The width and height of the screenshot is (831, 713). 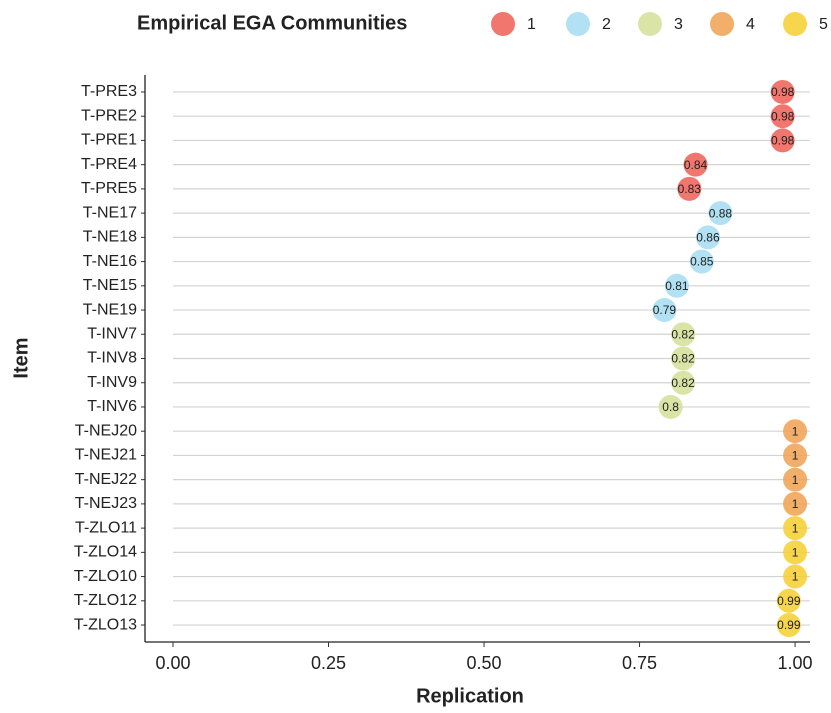 I want to click on y-tick-label: T-NE19, so click(x=110, y=309).